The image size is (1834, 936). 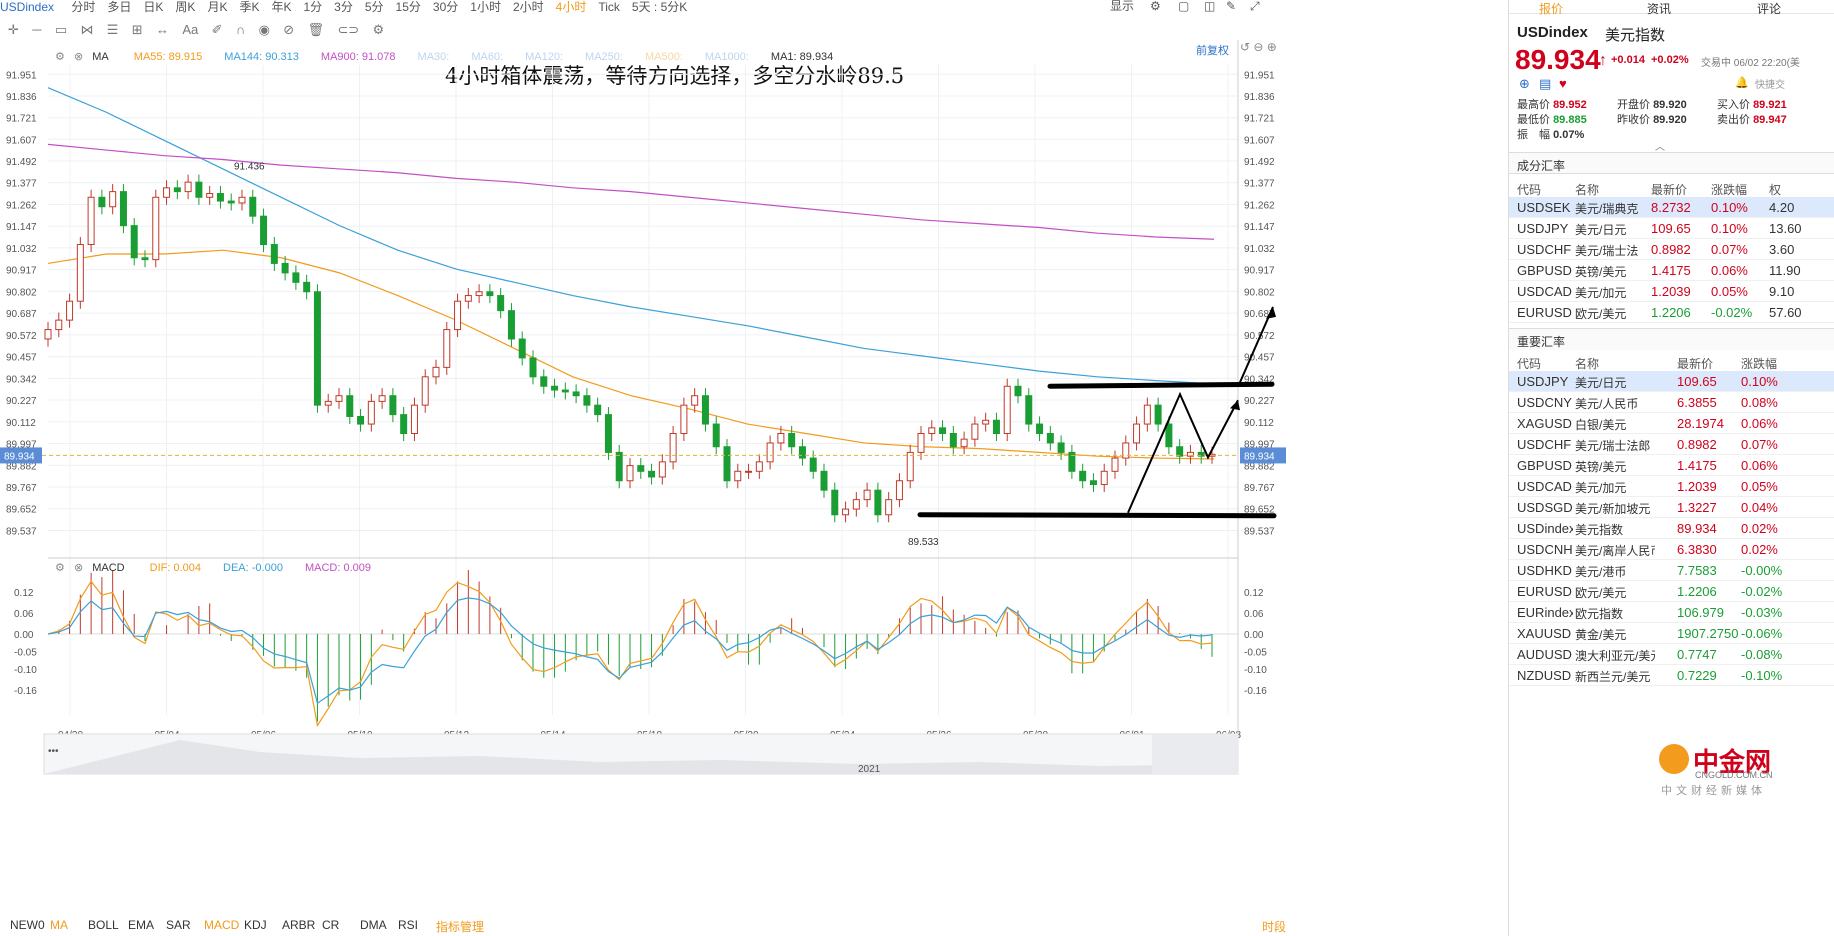 What do you see at coordinates (1671, 423) in the screenshot?
I see `table-row: XAGUSD 白银/美元 28.1974 0.06%` at bounding box center [1671, 423].